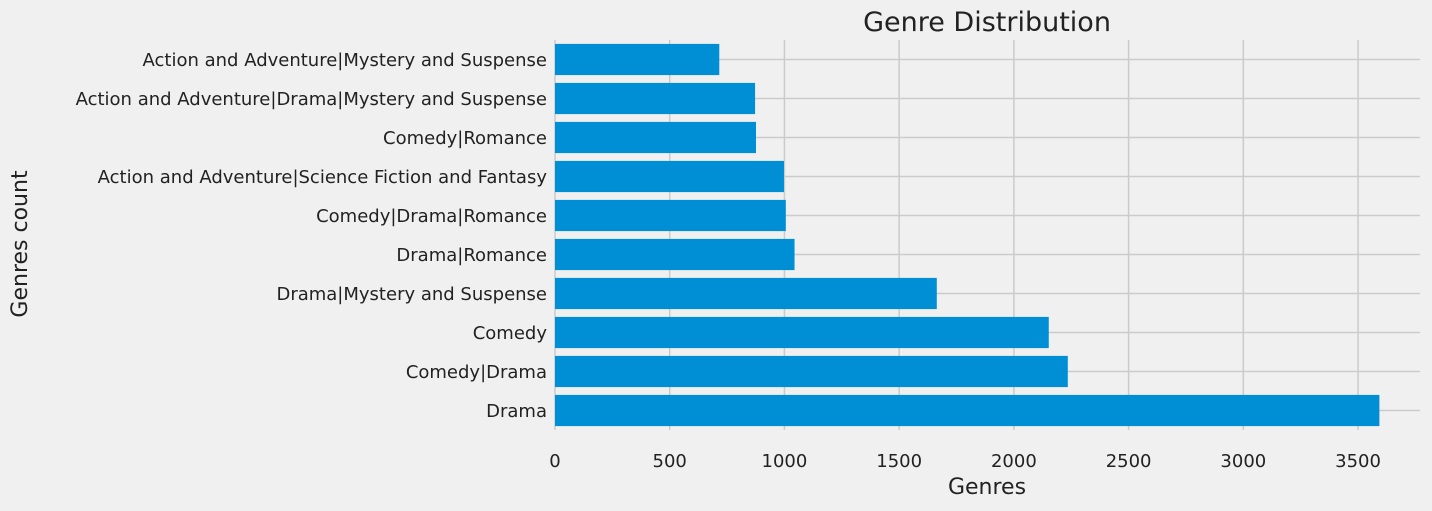 The height and width of the screenshot is (511, 1432). I want to click on x-tick-label: 2000, so click(1014, 461).